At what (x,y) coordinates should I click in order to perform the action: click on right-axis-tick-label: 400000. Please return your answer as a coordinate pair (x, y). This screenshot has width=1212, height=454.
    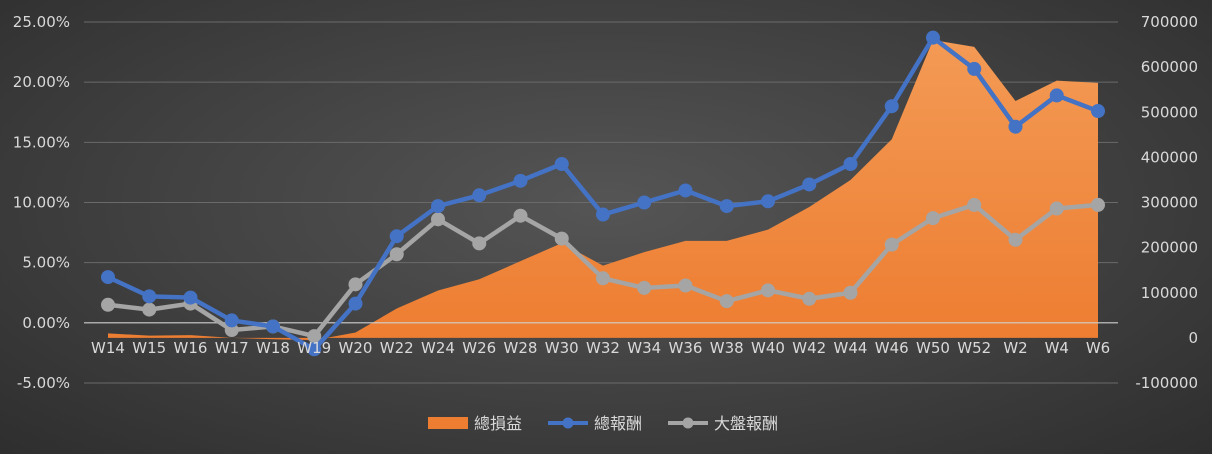
    Looking at the image, I should click on (1169, 157).